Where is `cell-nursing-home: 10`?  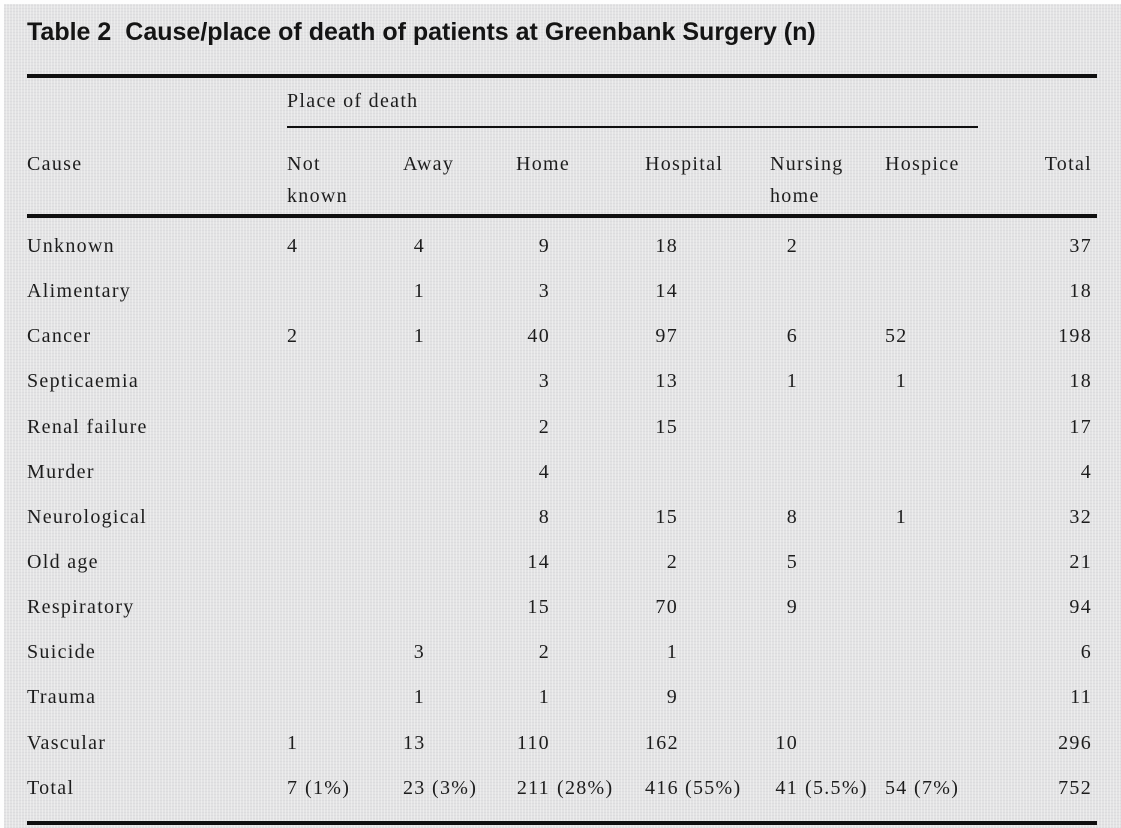 cell-nursing-home: 10 is located at coordinates (827, 743).